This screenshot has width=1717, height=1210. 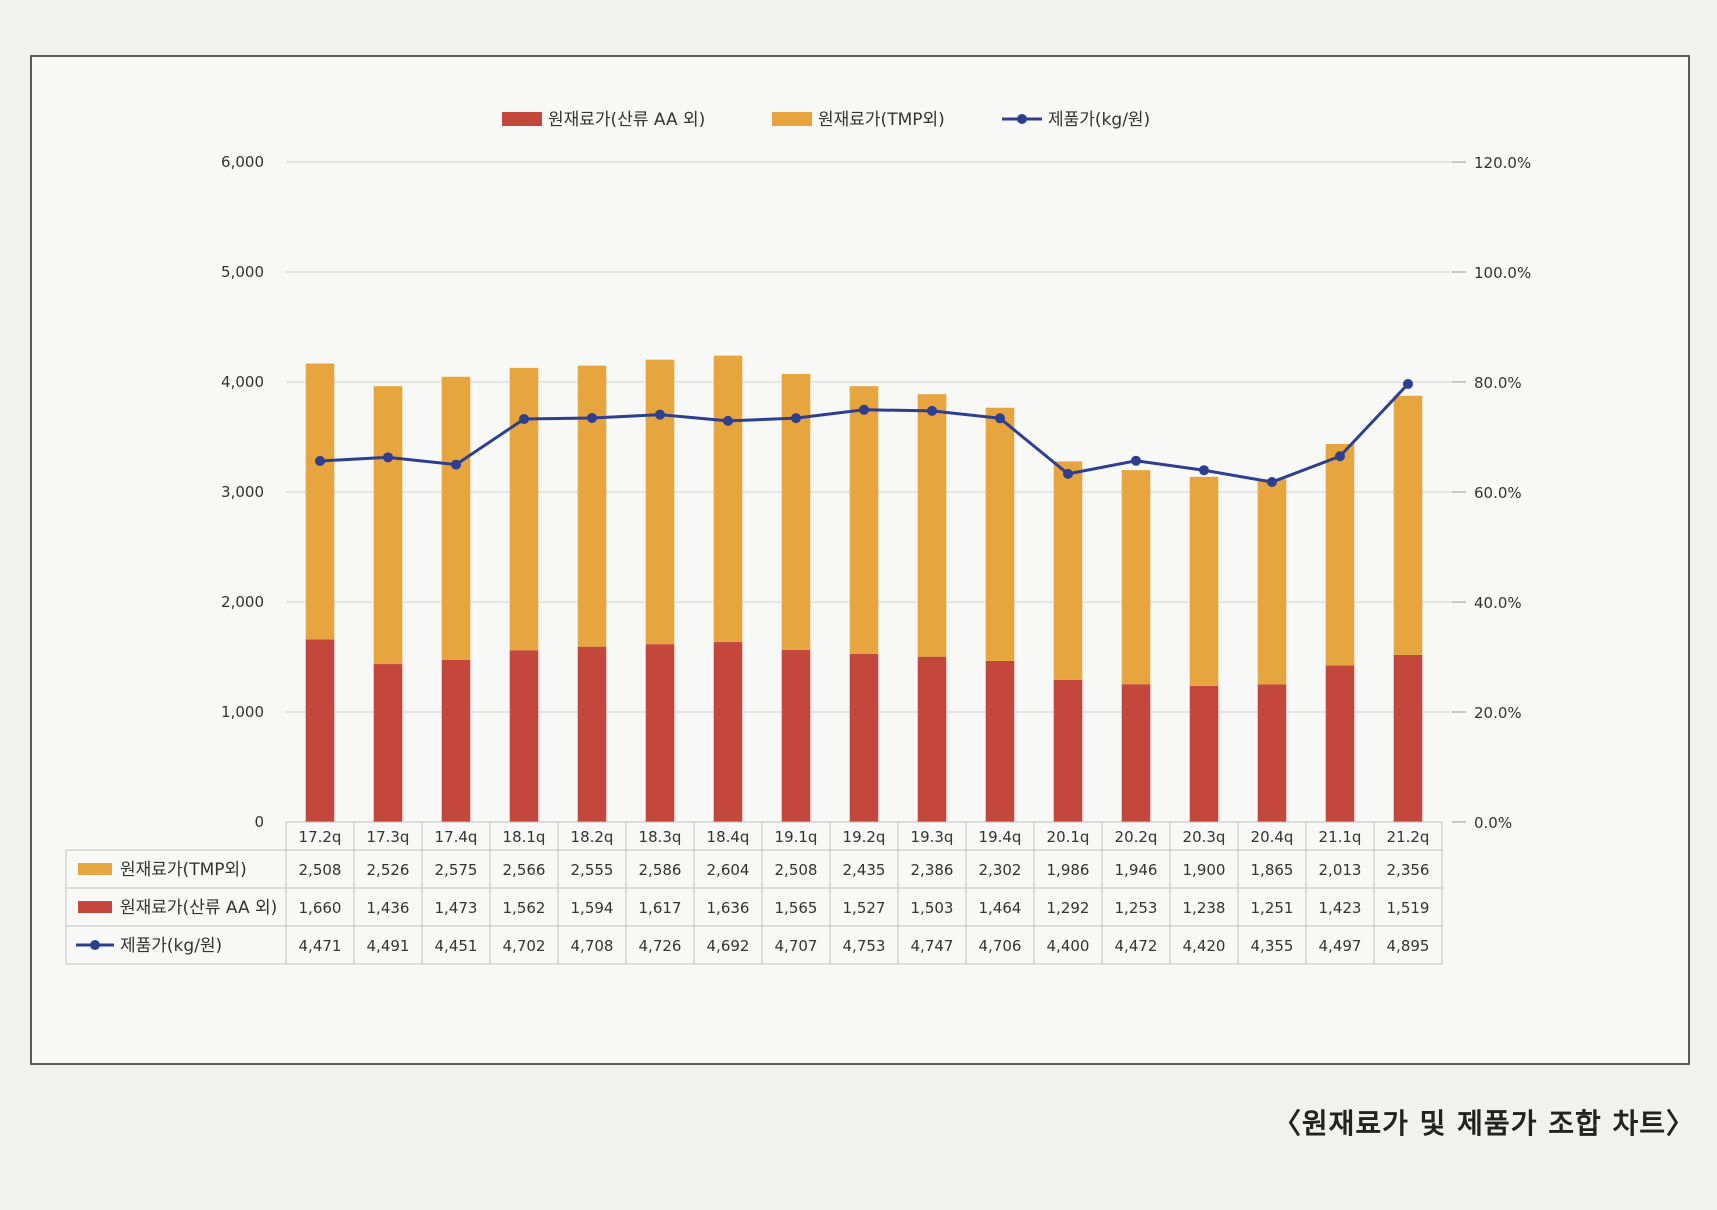 I want to click on category-label: 18.3q, so click(x=660, y=837).